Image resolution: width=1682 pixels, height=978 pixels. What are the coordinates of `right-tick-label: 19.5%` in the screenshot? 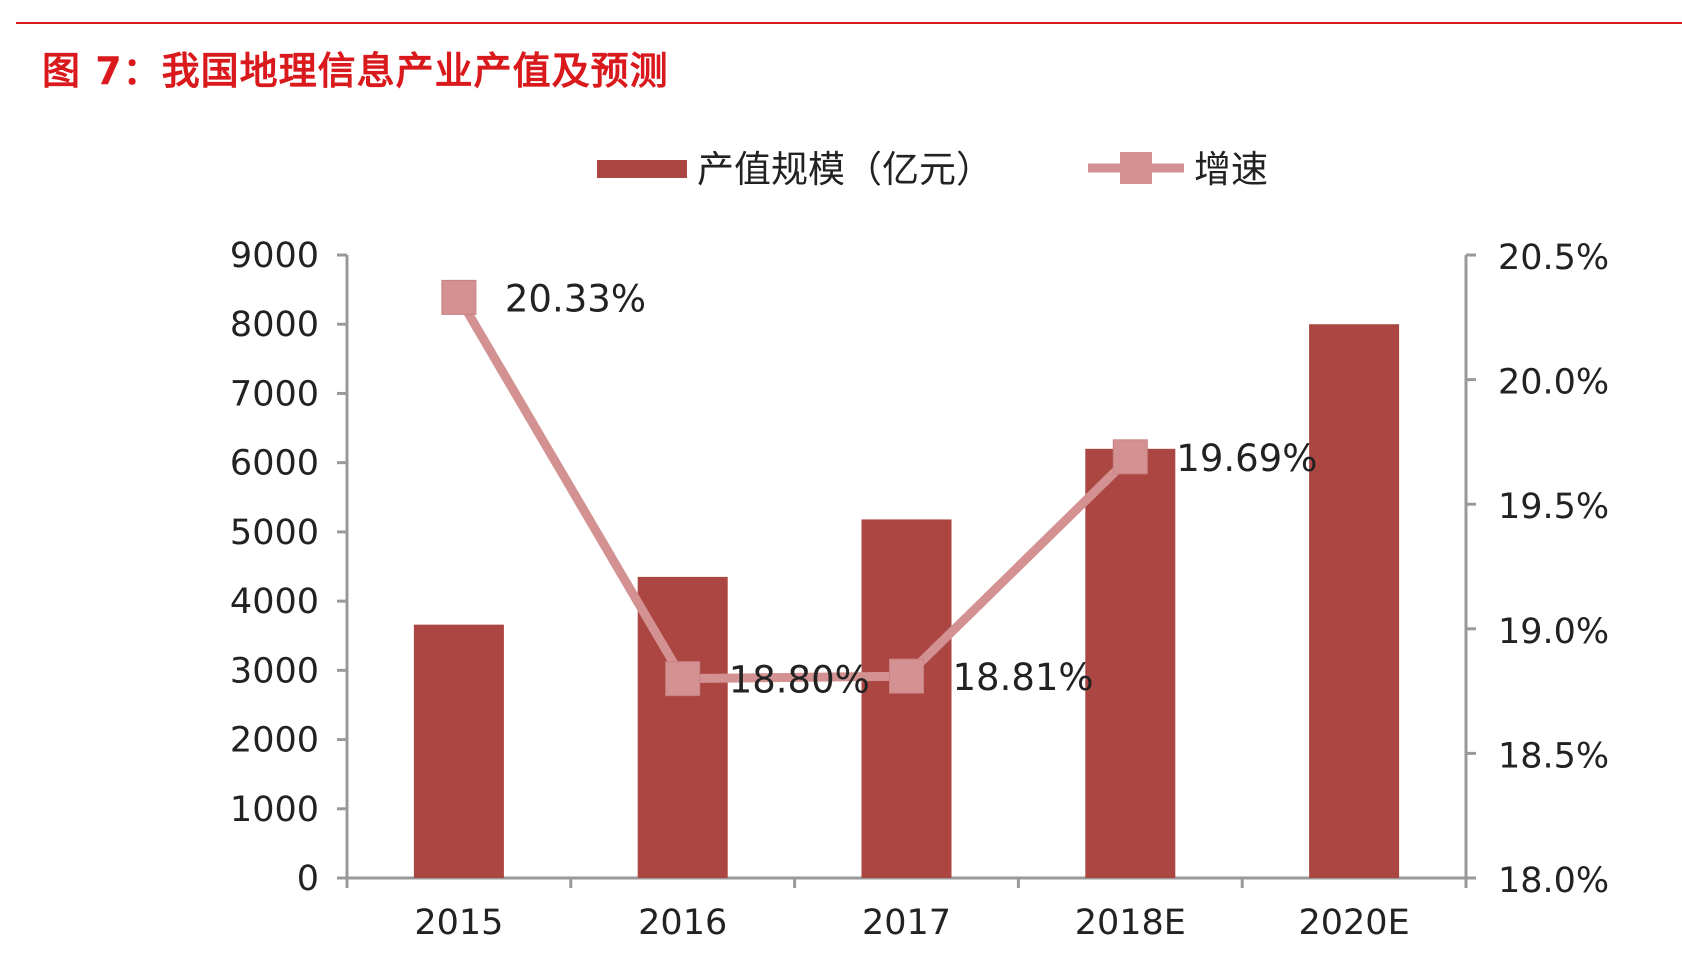 It's located at (1553, 507).